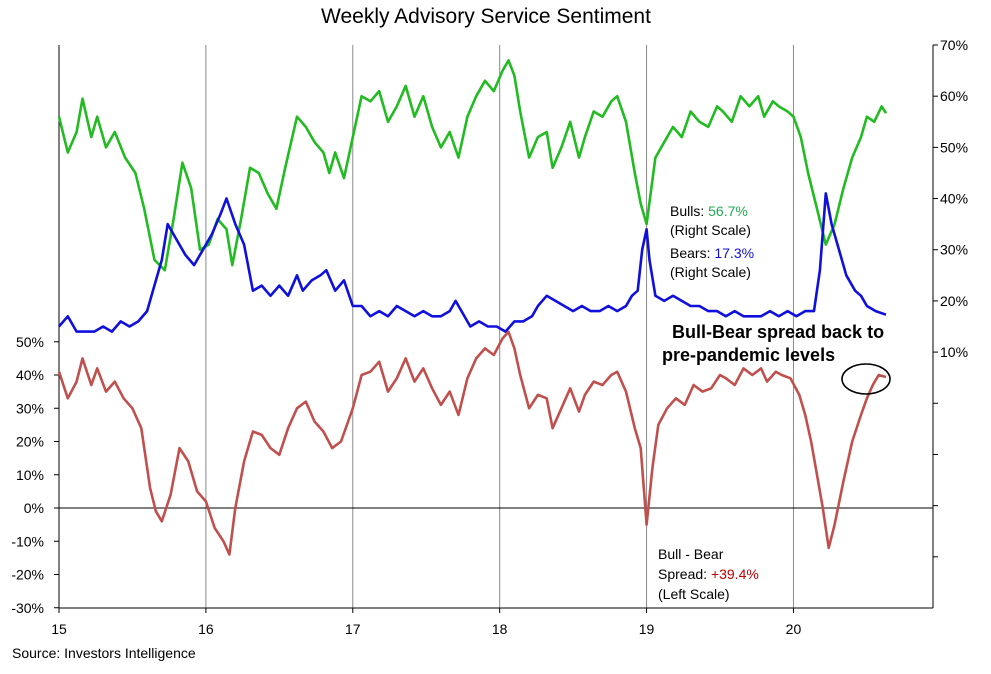  I want to click on bulls-scale-label: (Right Scale), so click(710, 230).